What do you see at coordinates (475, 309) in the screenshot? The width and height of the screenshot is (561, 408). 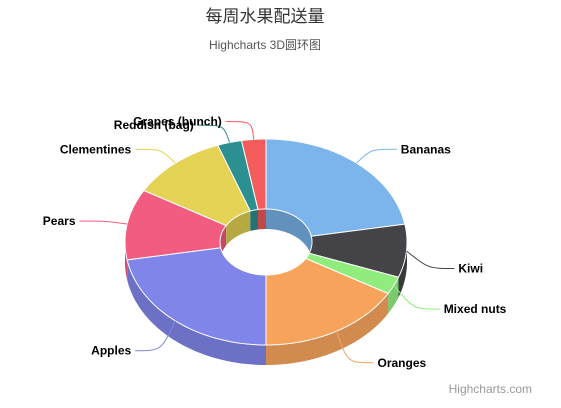 I see `data-label-mixed-nuts: Mixed nuts` at bounding box center [475, 309].